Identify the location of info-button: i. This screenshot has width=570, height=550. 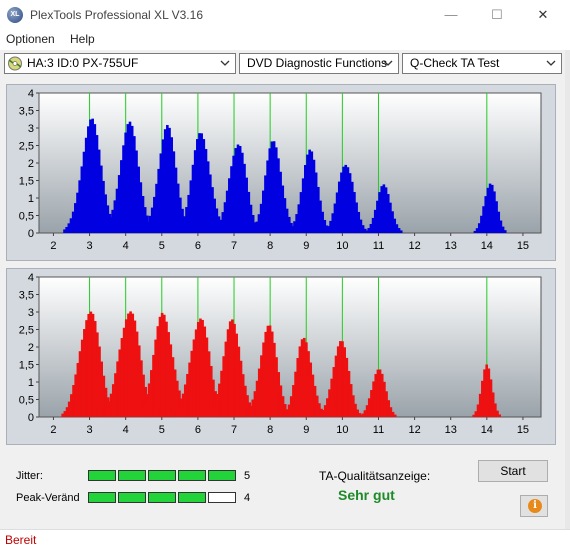
(534, 506).